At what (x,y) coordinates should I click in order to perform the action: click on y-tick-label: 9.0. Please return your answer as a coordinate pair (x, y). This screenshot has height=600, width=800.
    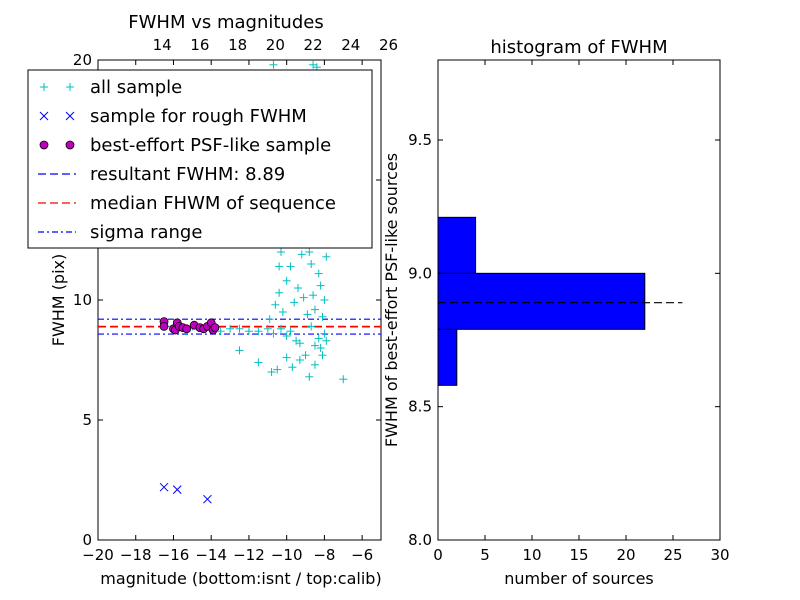
    Looking at the image, I should click on (420, 273).